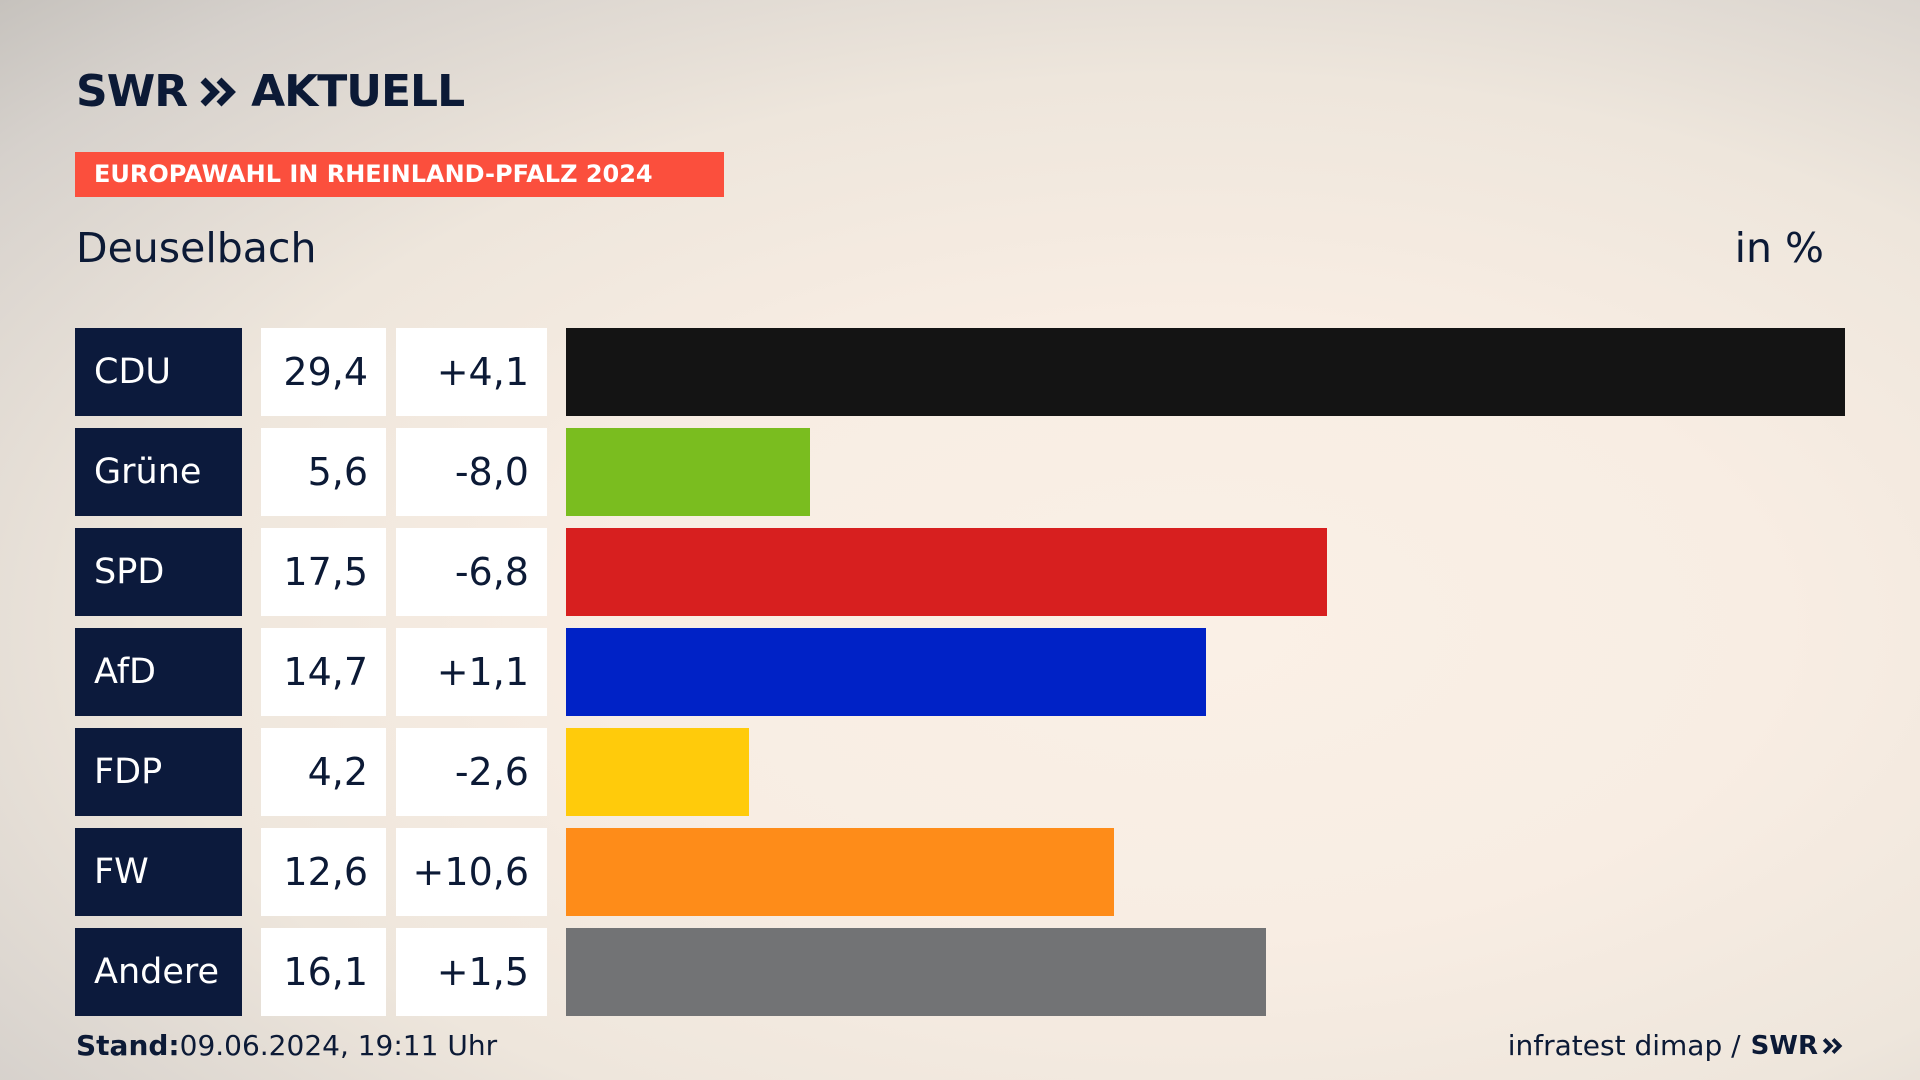 Image resolution: width=1920 pixels, height=1080 pixels. Describe the element at coordinates (960, 772) in the screenshot. I see `result-row: FDP 4,2 -2,6` at that location.